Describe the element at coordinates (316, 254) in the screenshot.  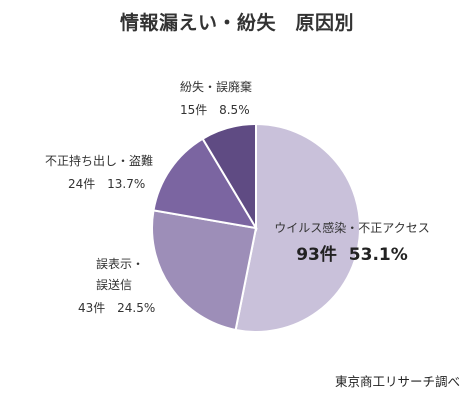
I see `slice-label-virus-count: 93件` at that location.